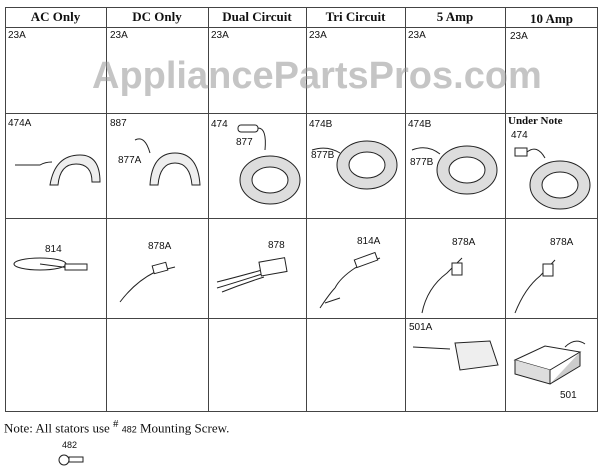 The image size is (600, 473). What do you see at coordinates (355, 16) in the screenshot?
I see `header-tri-circuit: Tri Circuit` at bounding box center [355, 16].